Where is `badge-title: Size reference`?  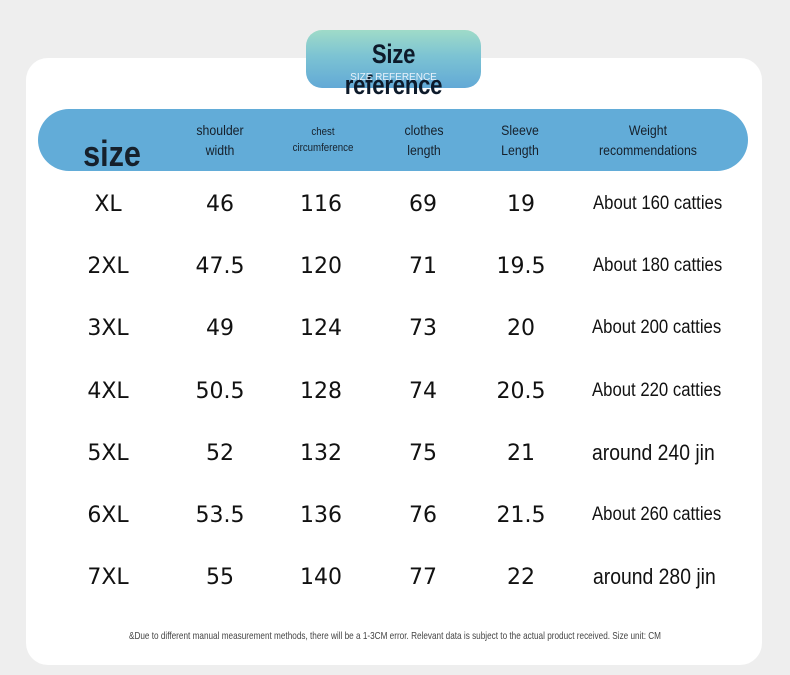 badge-title: Size reference is located at coordinates (393, 69).